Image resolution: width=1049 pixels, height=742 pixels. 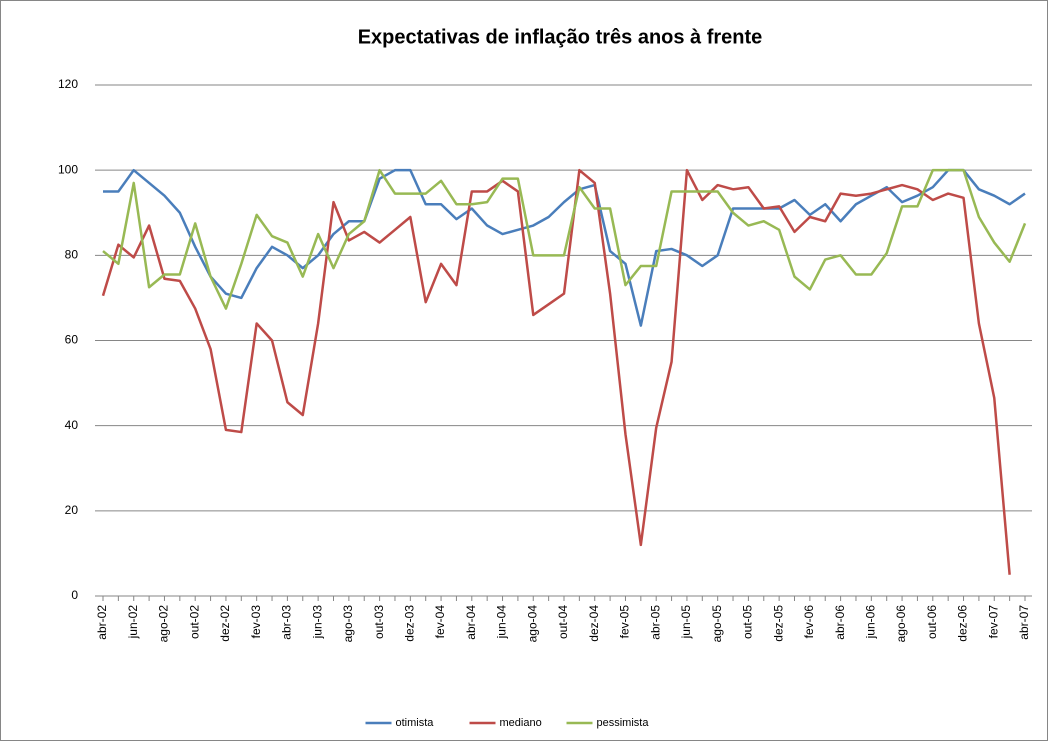 What do you see at coordinates (471, 622) in the screenshot?
I see `x-tick-label: abr-04` at bounding box center [471, 622].